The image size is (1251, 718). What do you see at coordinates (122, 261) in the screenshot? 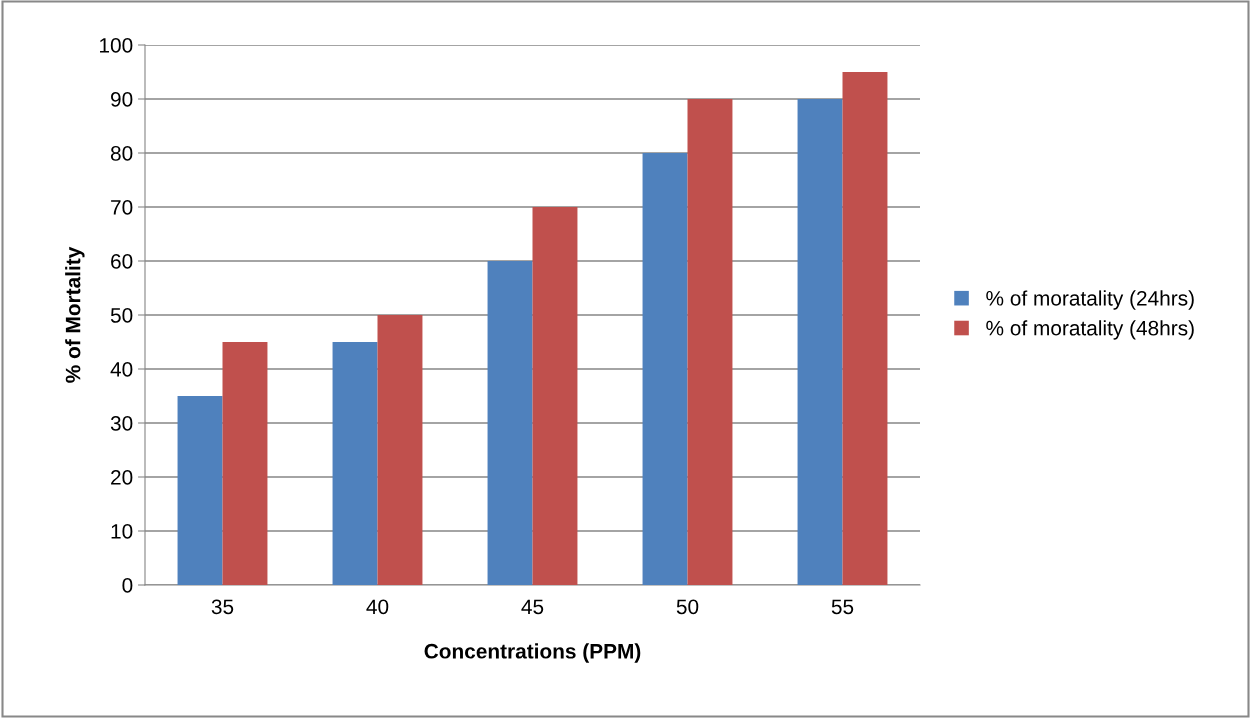
I see `y-tick-label: 60` at bounding box center [122, 261].